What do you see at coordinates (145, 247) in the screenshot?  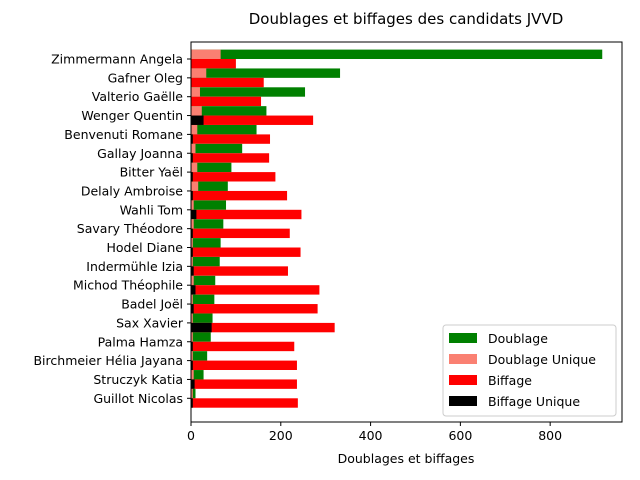 I see `y-tick-label: Hodel Diane` at bounding box center [145, 247].